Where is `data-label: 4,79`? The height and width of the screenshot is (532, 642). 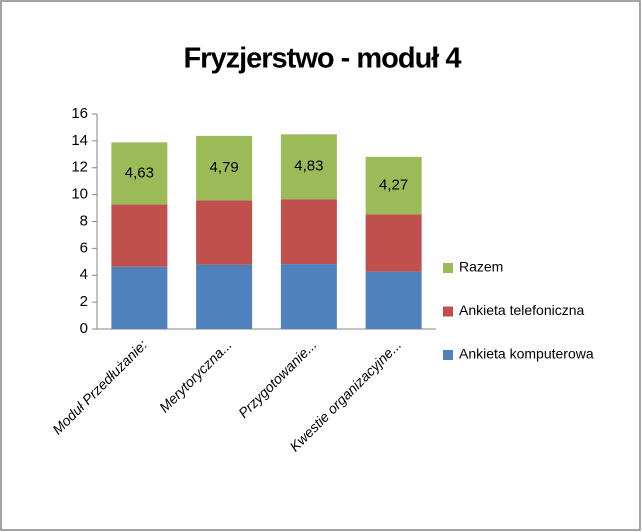 data-label: 4,79 is located at coordinates (224, 167).